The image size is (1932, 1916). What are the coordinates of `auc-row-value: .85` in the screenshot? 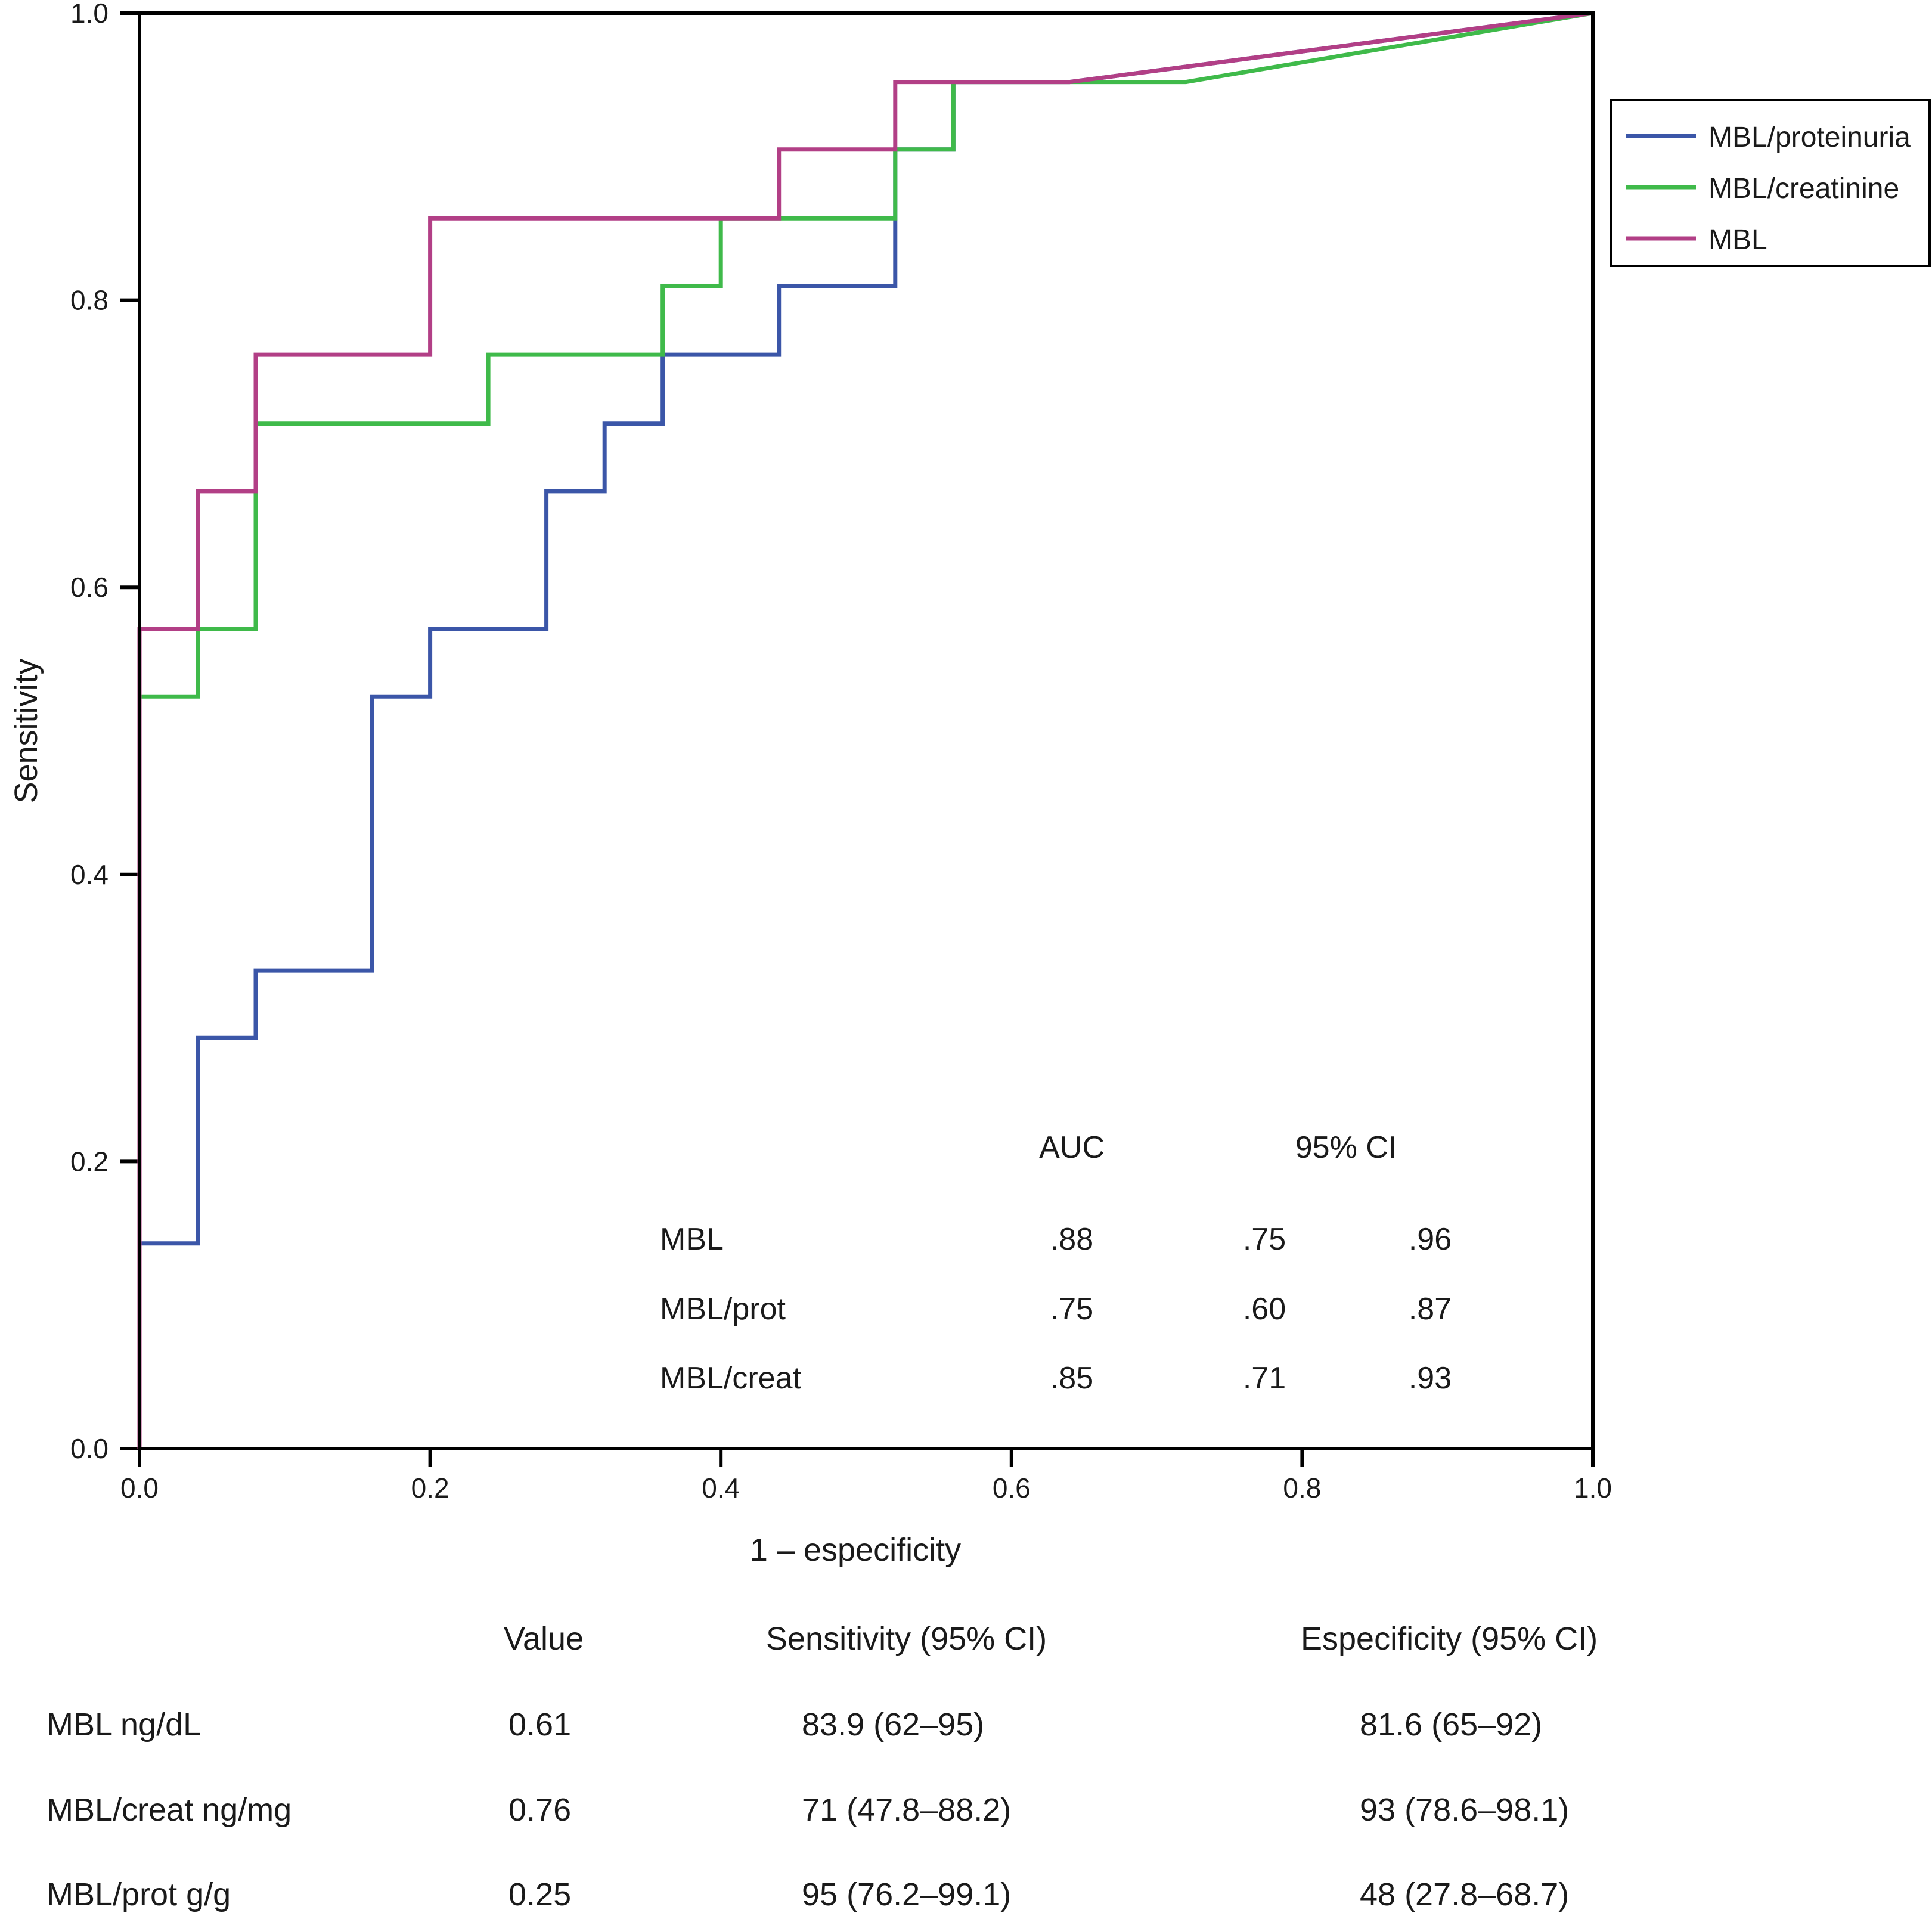 It's located at (1071, 1378).